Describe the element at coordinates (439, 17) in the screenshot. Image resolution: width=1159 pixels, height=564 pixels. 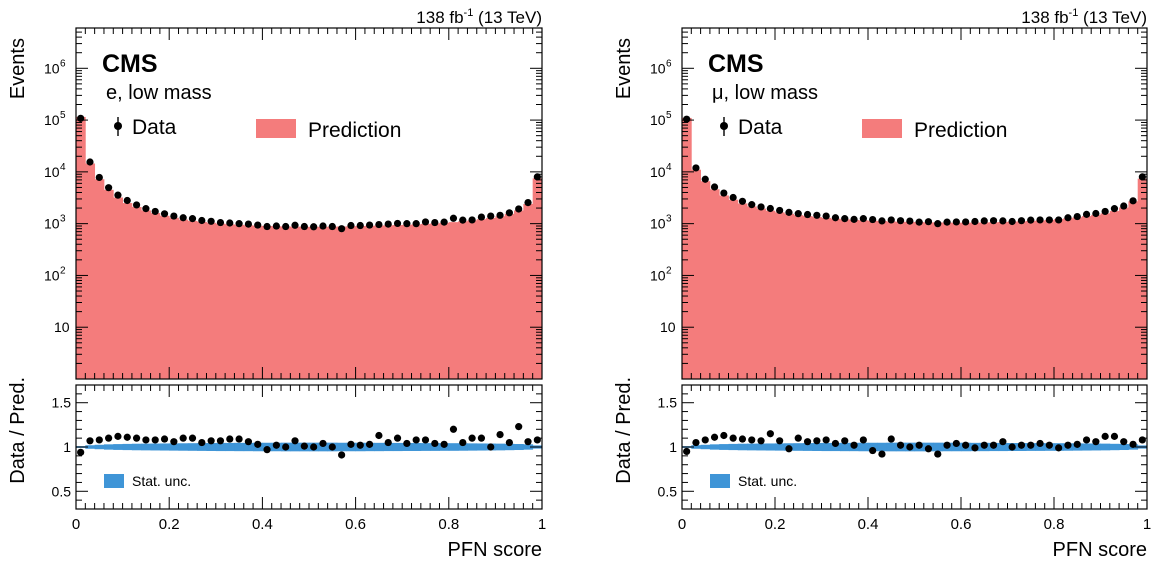
I see `lumi-value: 138 fb` at that location.